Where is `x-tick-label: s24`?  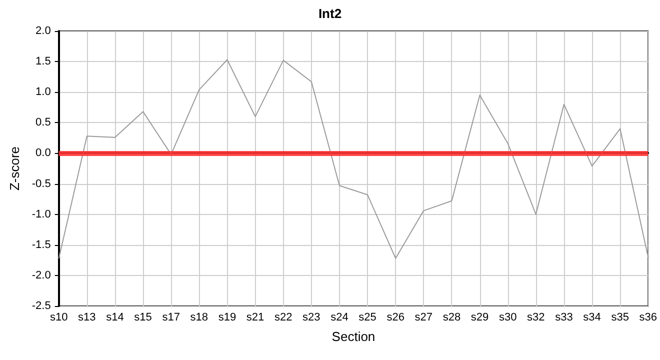 x-tick-label: s24 is located at coordinates (339, 318).